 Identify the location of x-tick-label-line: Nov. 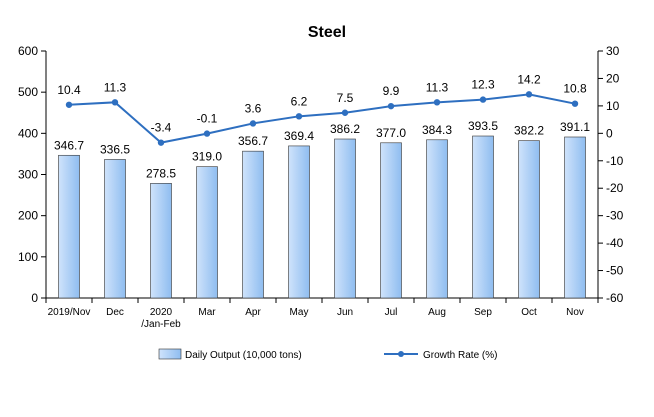
(575, 312).